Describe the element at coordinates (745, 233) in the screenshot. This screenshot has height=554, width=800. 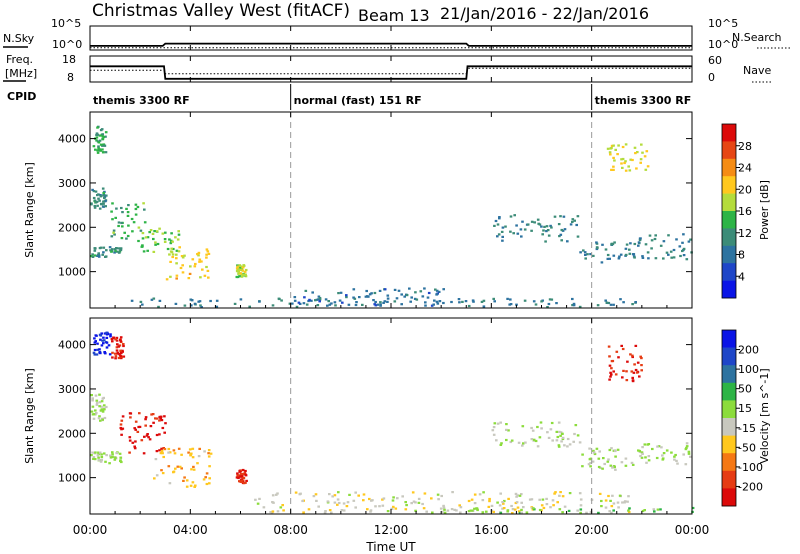
I see `power-colorbar-tick-label: 12` at that location.